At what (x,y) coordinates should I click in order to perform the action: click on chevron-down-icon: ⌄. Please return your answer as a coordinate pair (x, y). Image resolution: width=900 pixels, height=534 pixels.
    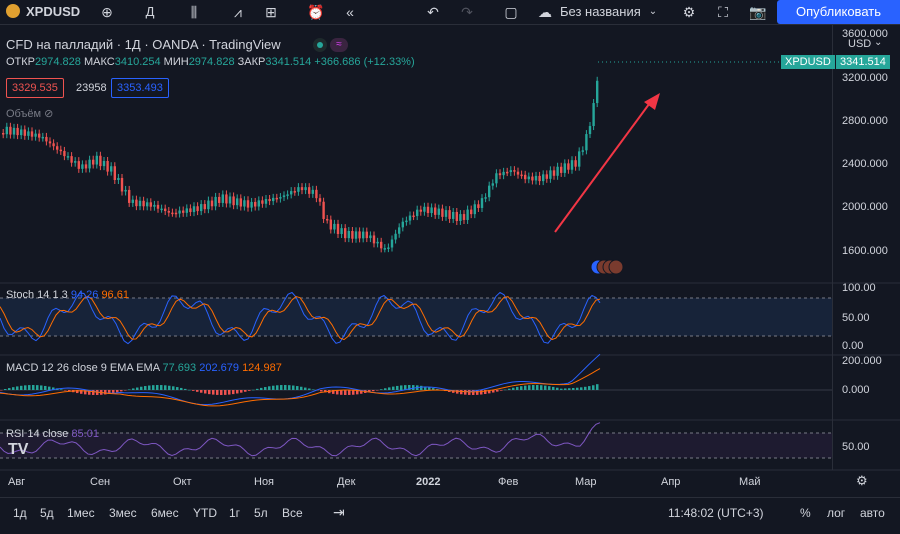
    Looking at the image, I should click on (653, 11).